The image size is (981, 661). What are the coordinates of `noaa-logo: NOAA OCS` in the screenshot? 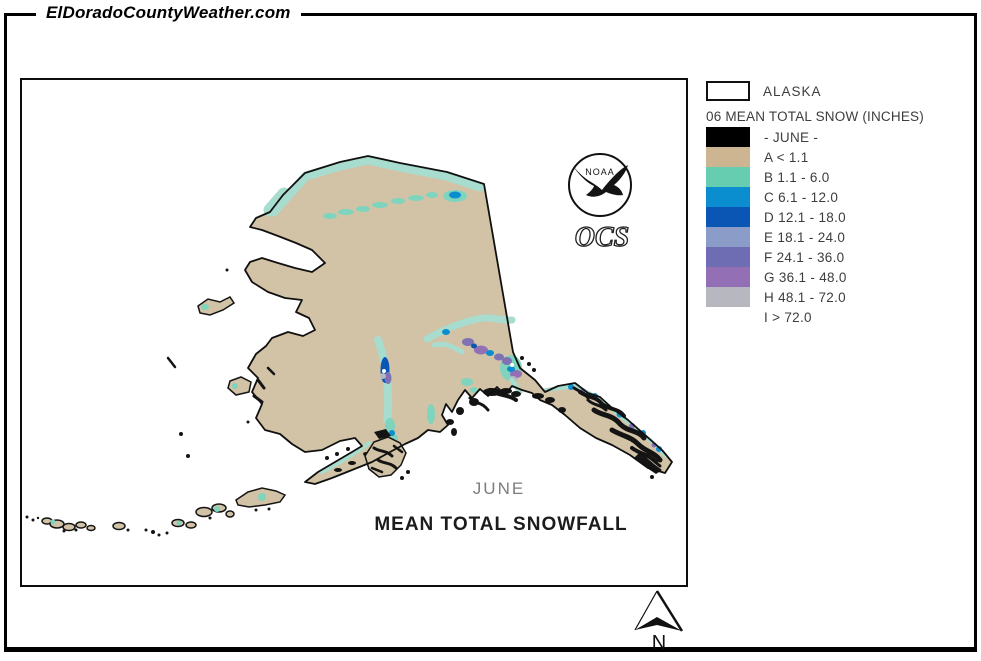 It's located at (600, 203).